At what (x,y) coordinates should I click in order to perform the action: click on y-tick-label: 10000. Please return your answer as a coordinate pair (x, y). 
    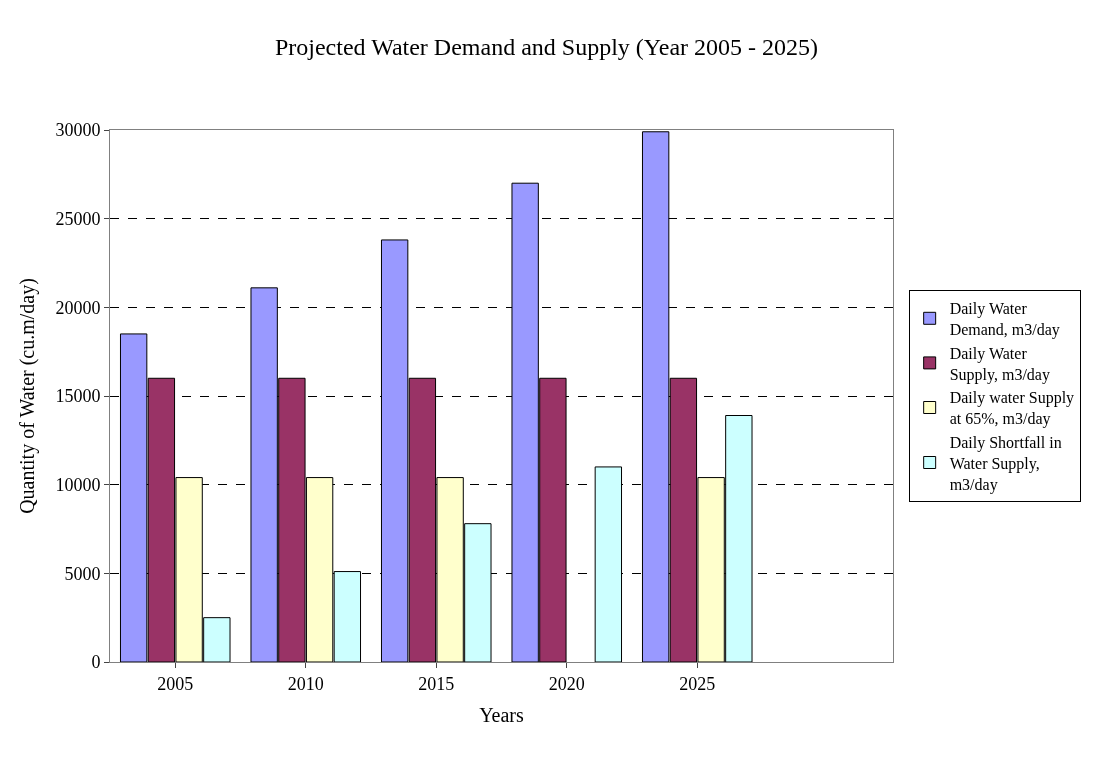
    Looking at the image, I should click on (78, 484).